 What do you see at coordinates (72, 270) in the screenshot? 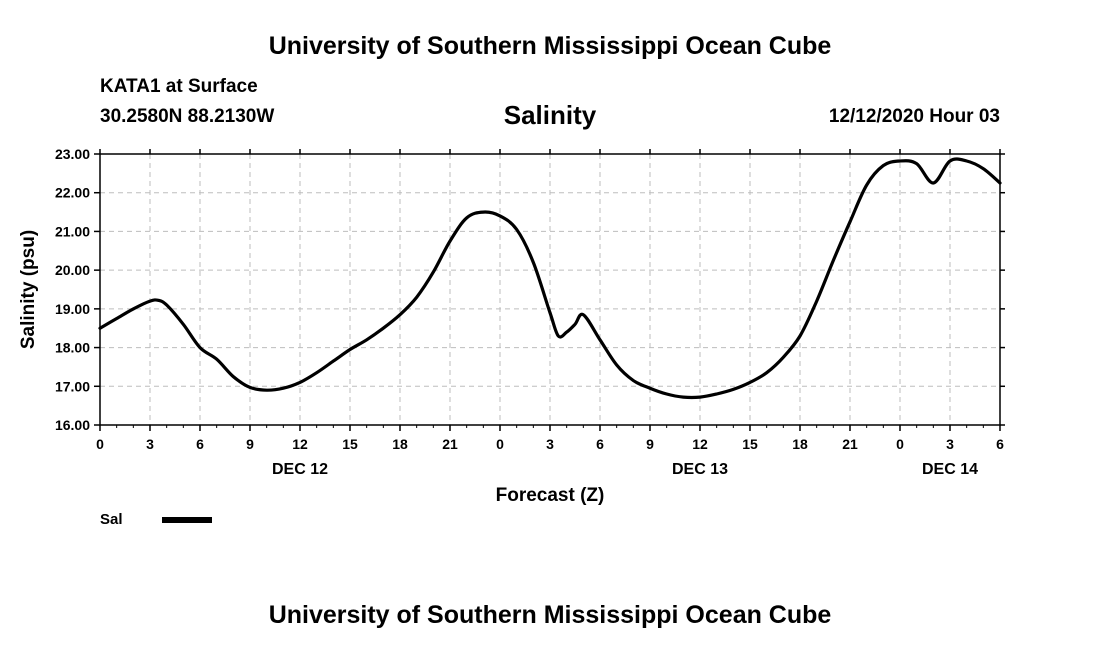
I see `y-tick-label: 20.00` at bounding box center [72, 270].